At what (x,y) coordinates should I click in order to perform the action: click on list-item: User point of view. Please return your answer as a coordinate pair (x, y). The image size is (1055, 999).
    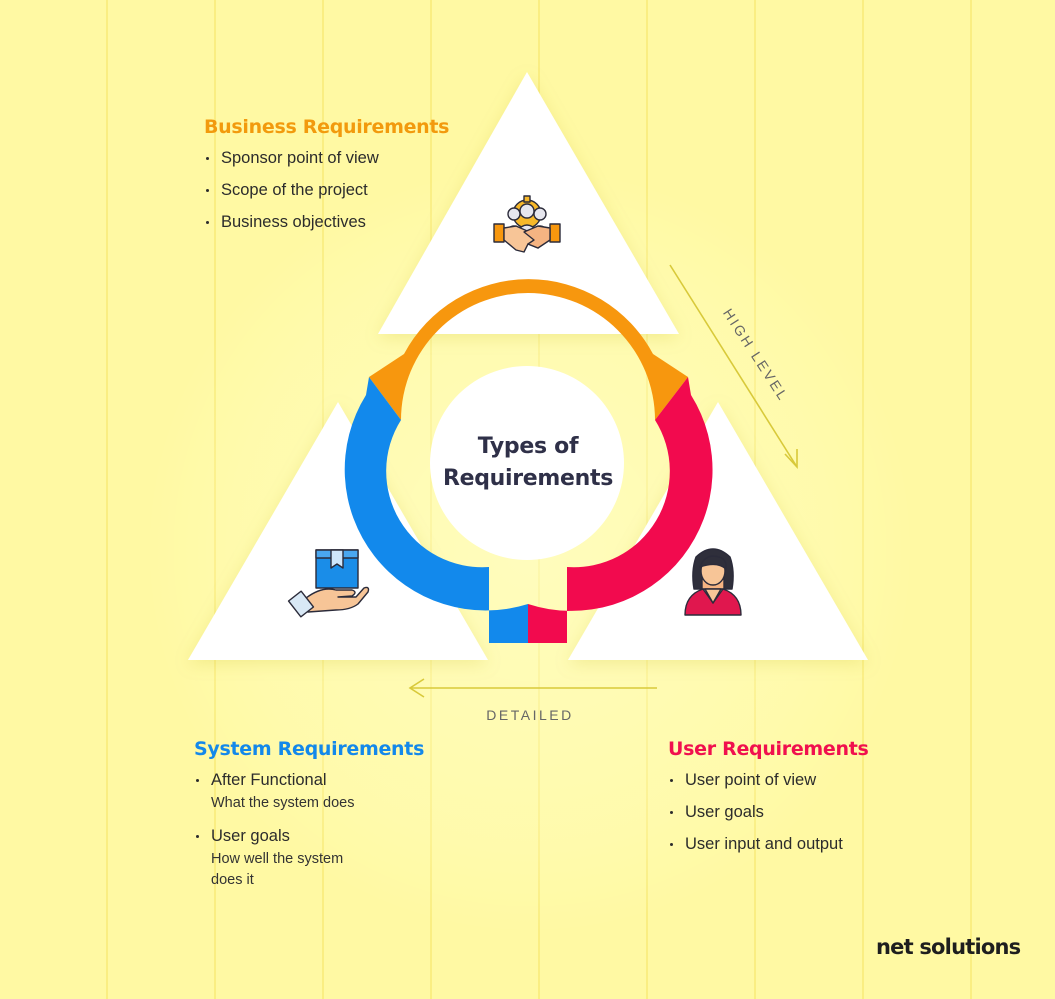
    Looking at the image, I should click on (768, 780).